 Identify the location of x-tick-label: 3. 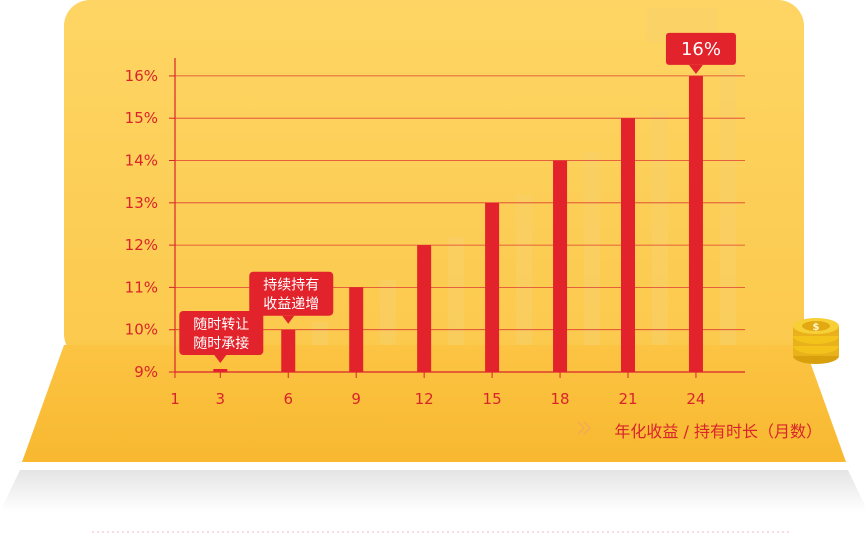
(221, 399).